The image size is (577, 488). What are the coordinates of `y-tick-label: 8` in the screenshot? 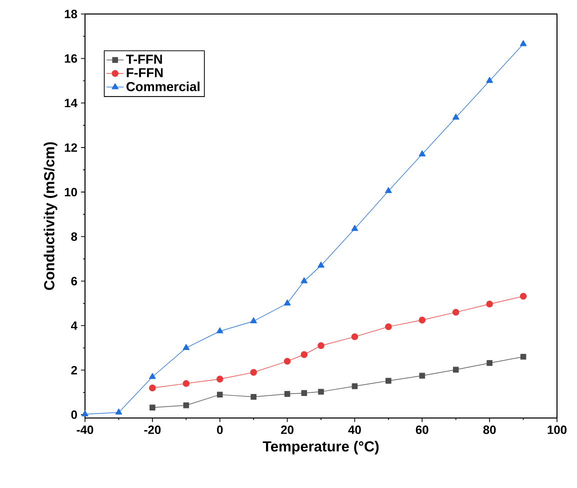 It's located at (74, 236).